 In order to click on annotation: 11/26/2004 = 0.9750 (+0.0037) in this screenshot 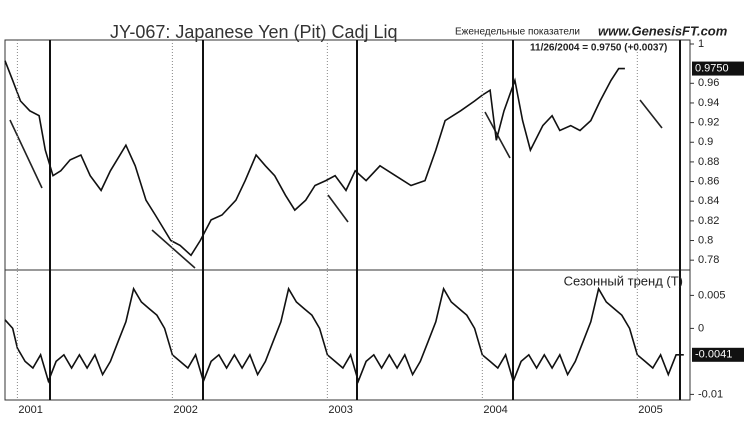, I will do `click(598, 48)`.